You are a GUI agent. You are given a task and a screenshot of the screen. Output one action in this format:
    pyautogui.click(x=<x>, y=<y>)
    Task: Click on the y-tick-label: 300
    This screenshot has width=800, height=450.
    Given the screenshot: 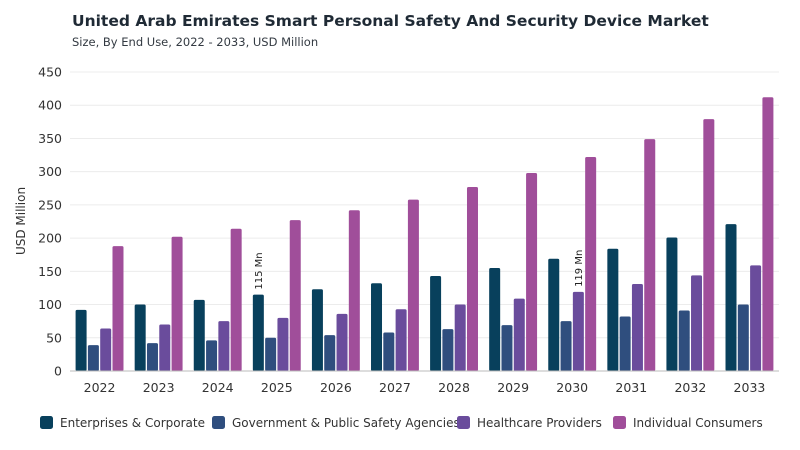 What is the action you would take?
    pyautogui.click(x=50, y=171)
    